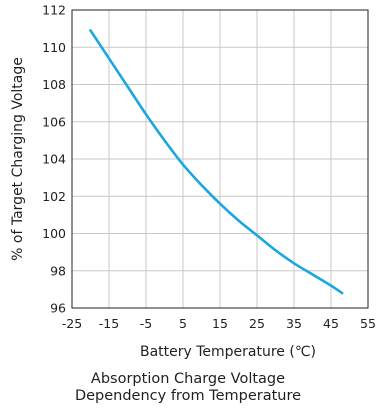 The width and height of the screenshot is (376, 412). What do you see at coordinates (228, 352) in the screenshot?
I see `x-axis-title: Battery Temperature (℃)` at bounding box center [228, 352].